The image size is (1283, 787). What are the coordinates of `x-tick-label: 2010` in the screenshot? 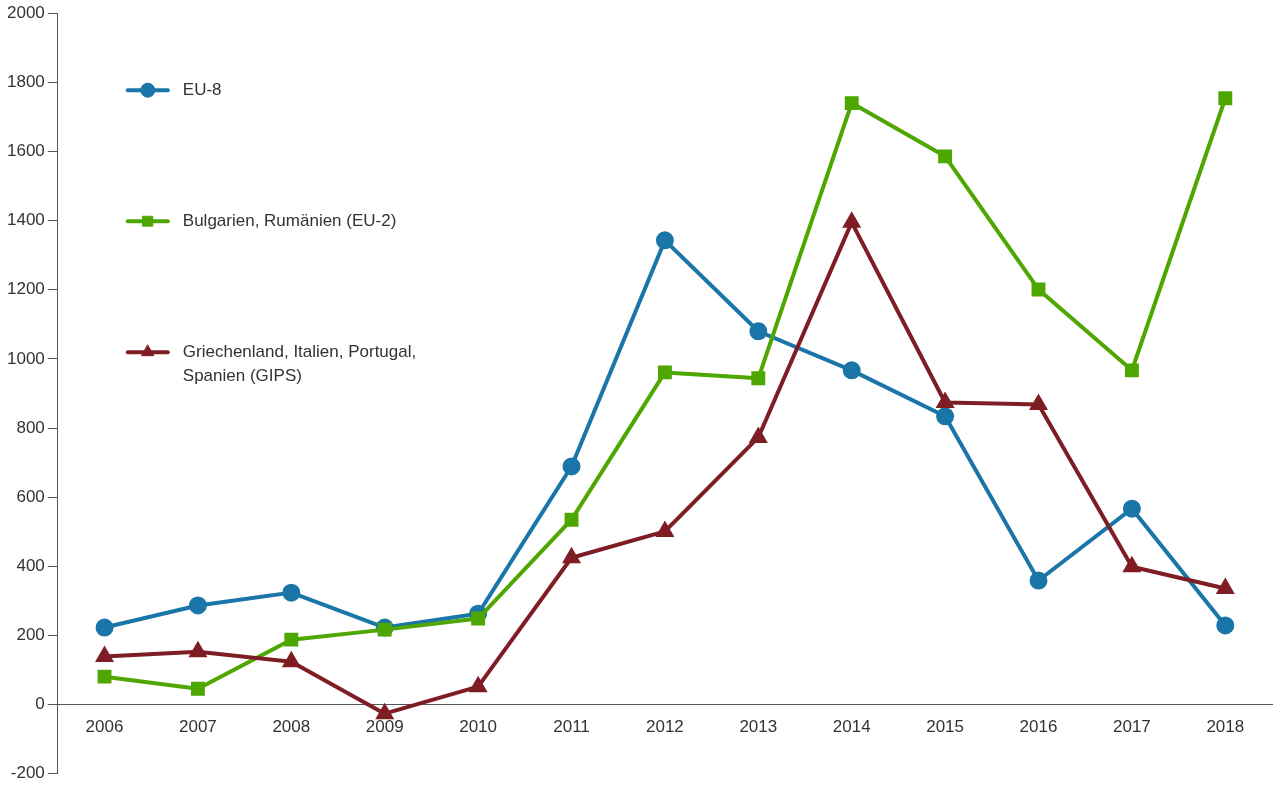 It's located at (478, 726).